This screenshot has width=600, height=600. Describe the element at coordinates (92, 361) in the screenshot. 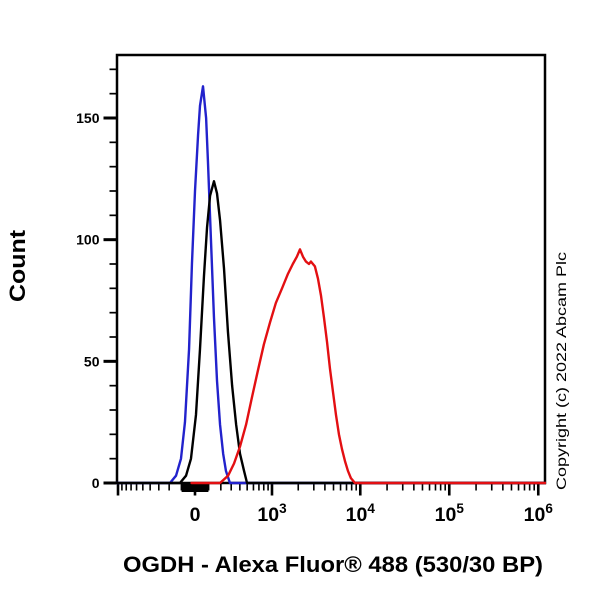

I see `y-tick-label-50: 50` at that location.